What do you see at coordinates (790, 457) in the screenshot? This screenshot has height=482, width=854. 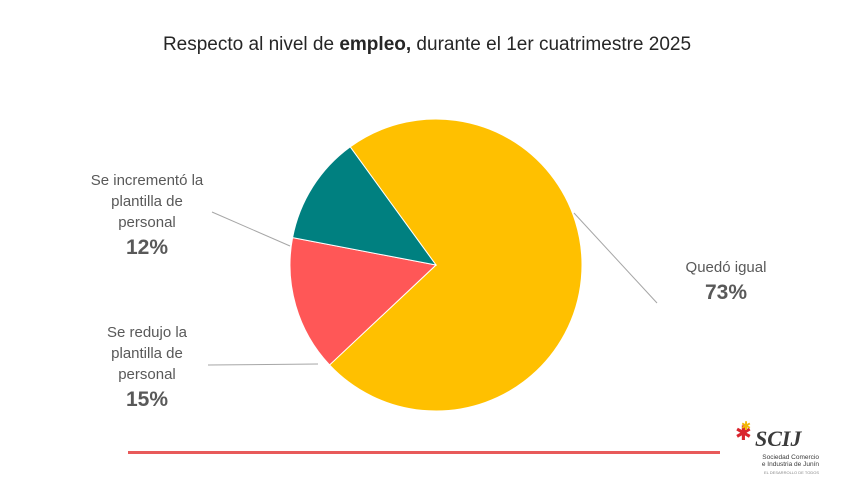 I see `logo-subtitle-line1: Sociedad Comercio` at bounding box center [790, 457].